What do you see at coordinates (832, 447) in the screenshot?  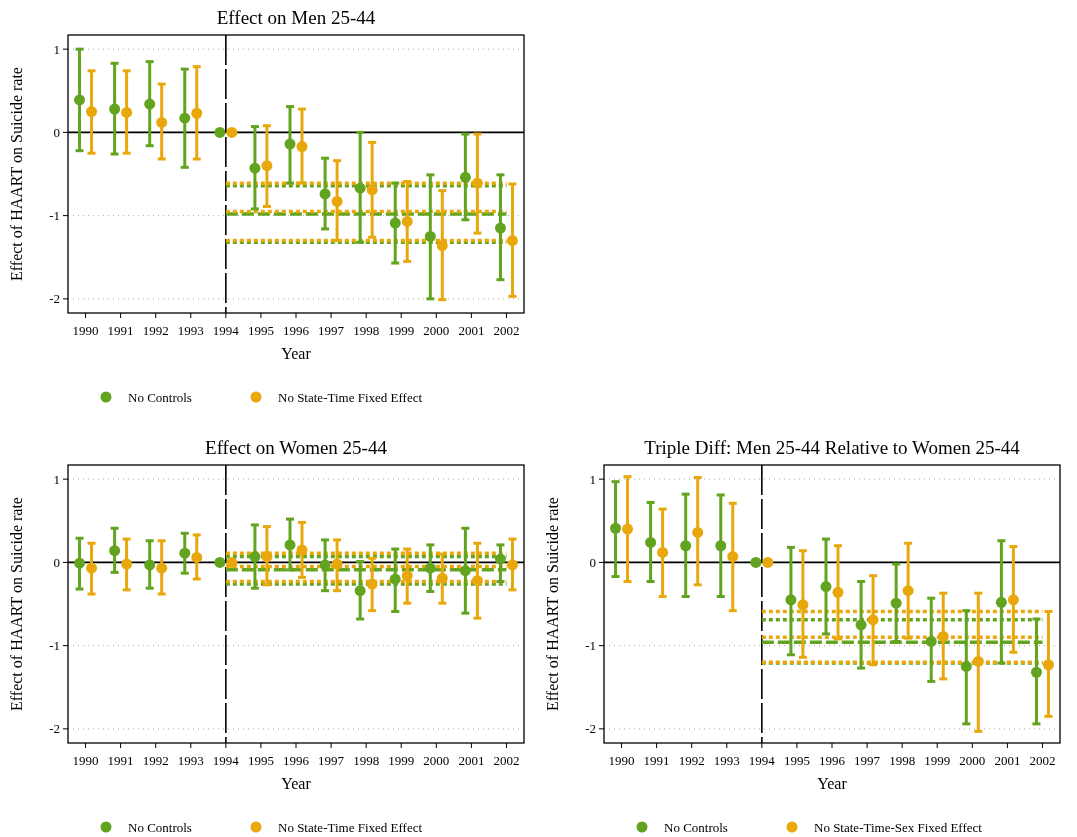 I see `chart-title: Triple Diff: Men 25-44 Relative to Women 25-44` at bounding box center [832, 447].